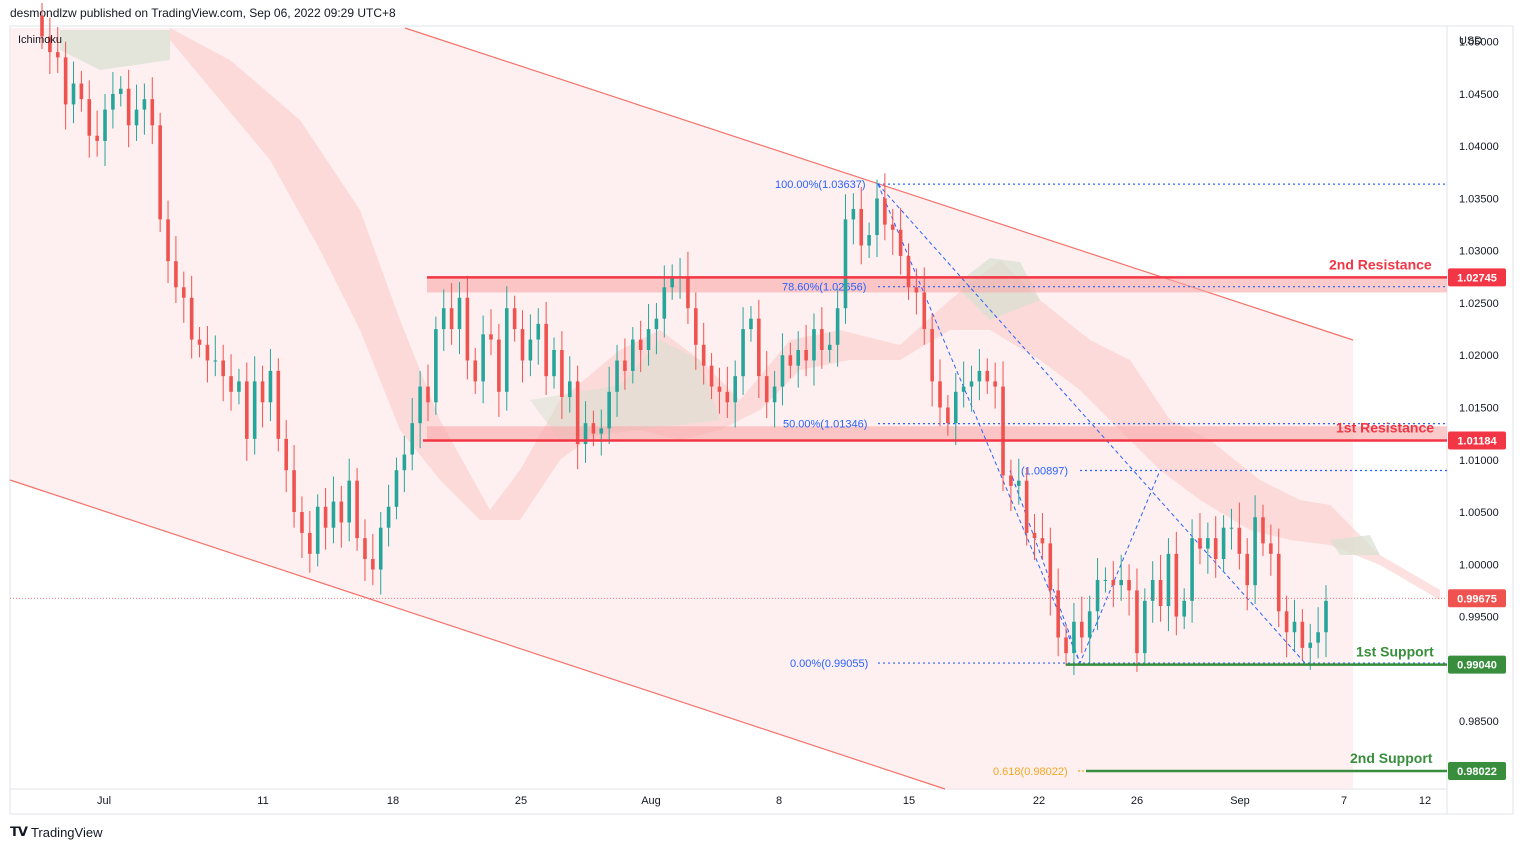  Describe the element at coordinates (829, 664) in the screenshot. I see `fib-level-label: 0.00%(0.99055)` at that location.